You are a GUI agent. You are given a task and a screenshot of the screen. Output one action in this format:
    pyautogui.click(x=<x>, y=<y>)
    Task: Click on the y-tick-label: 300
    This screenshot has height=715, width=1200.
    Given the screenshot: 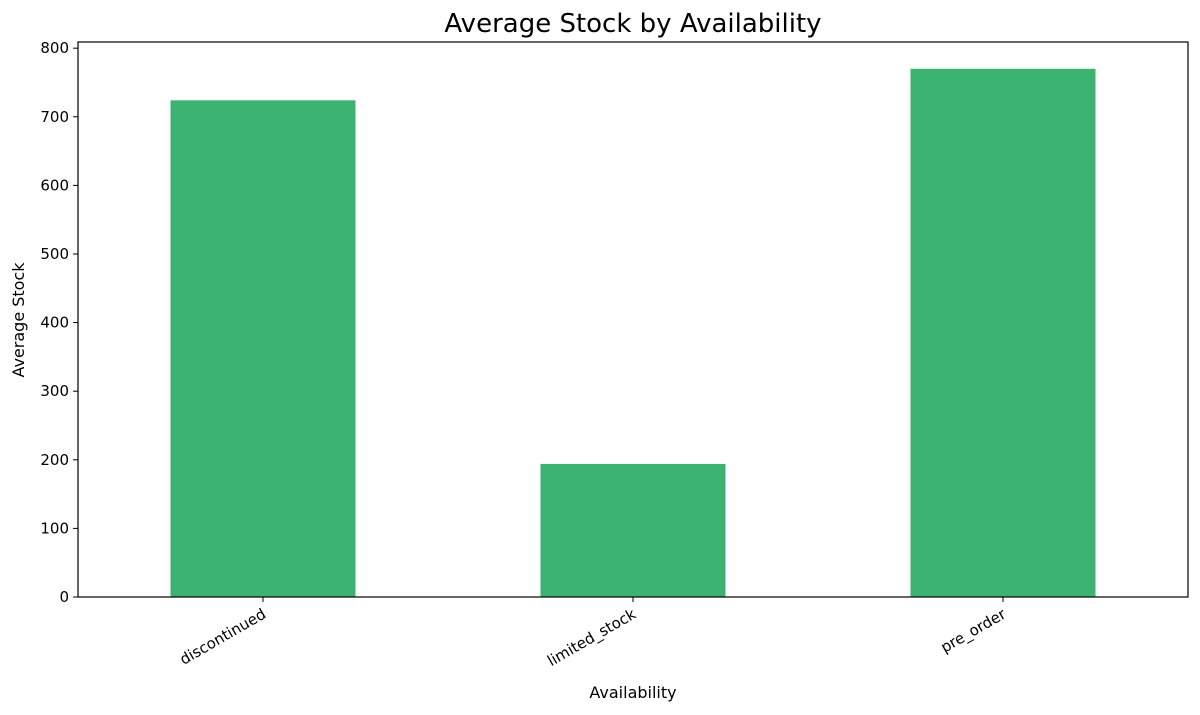 What is the action you would take?
    pyautogui.click(x=54, y=391)
    